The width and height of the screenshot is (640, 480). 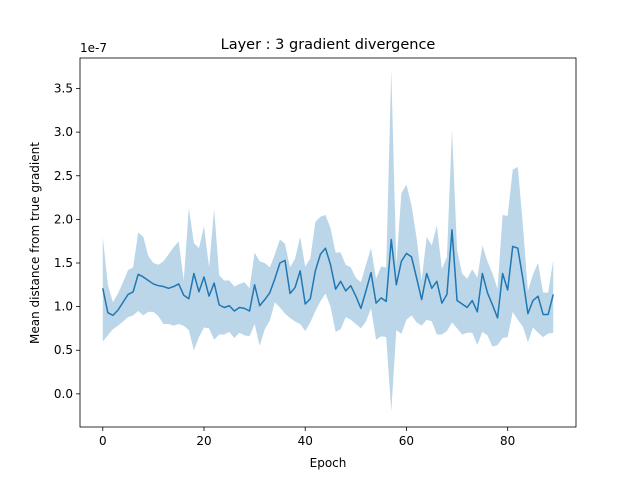 What do you see at coordinates (63, 350) in the screenshot?
I see `y-tick-label: 0.5` at bounding box center [63, 350].